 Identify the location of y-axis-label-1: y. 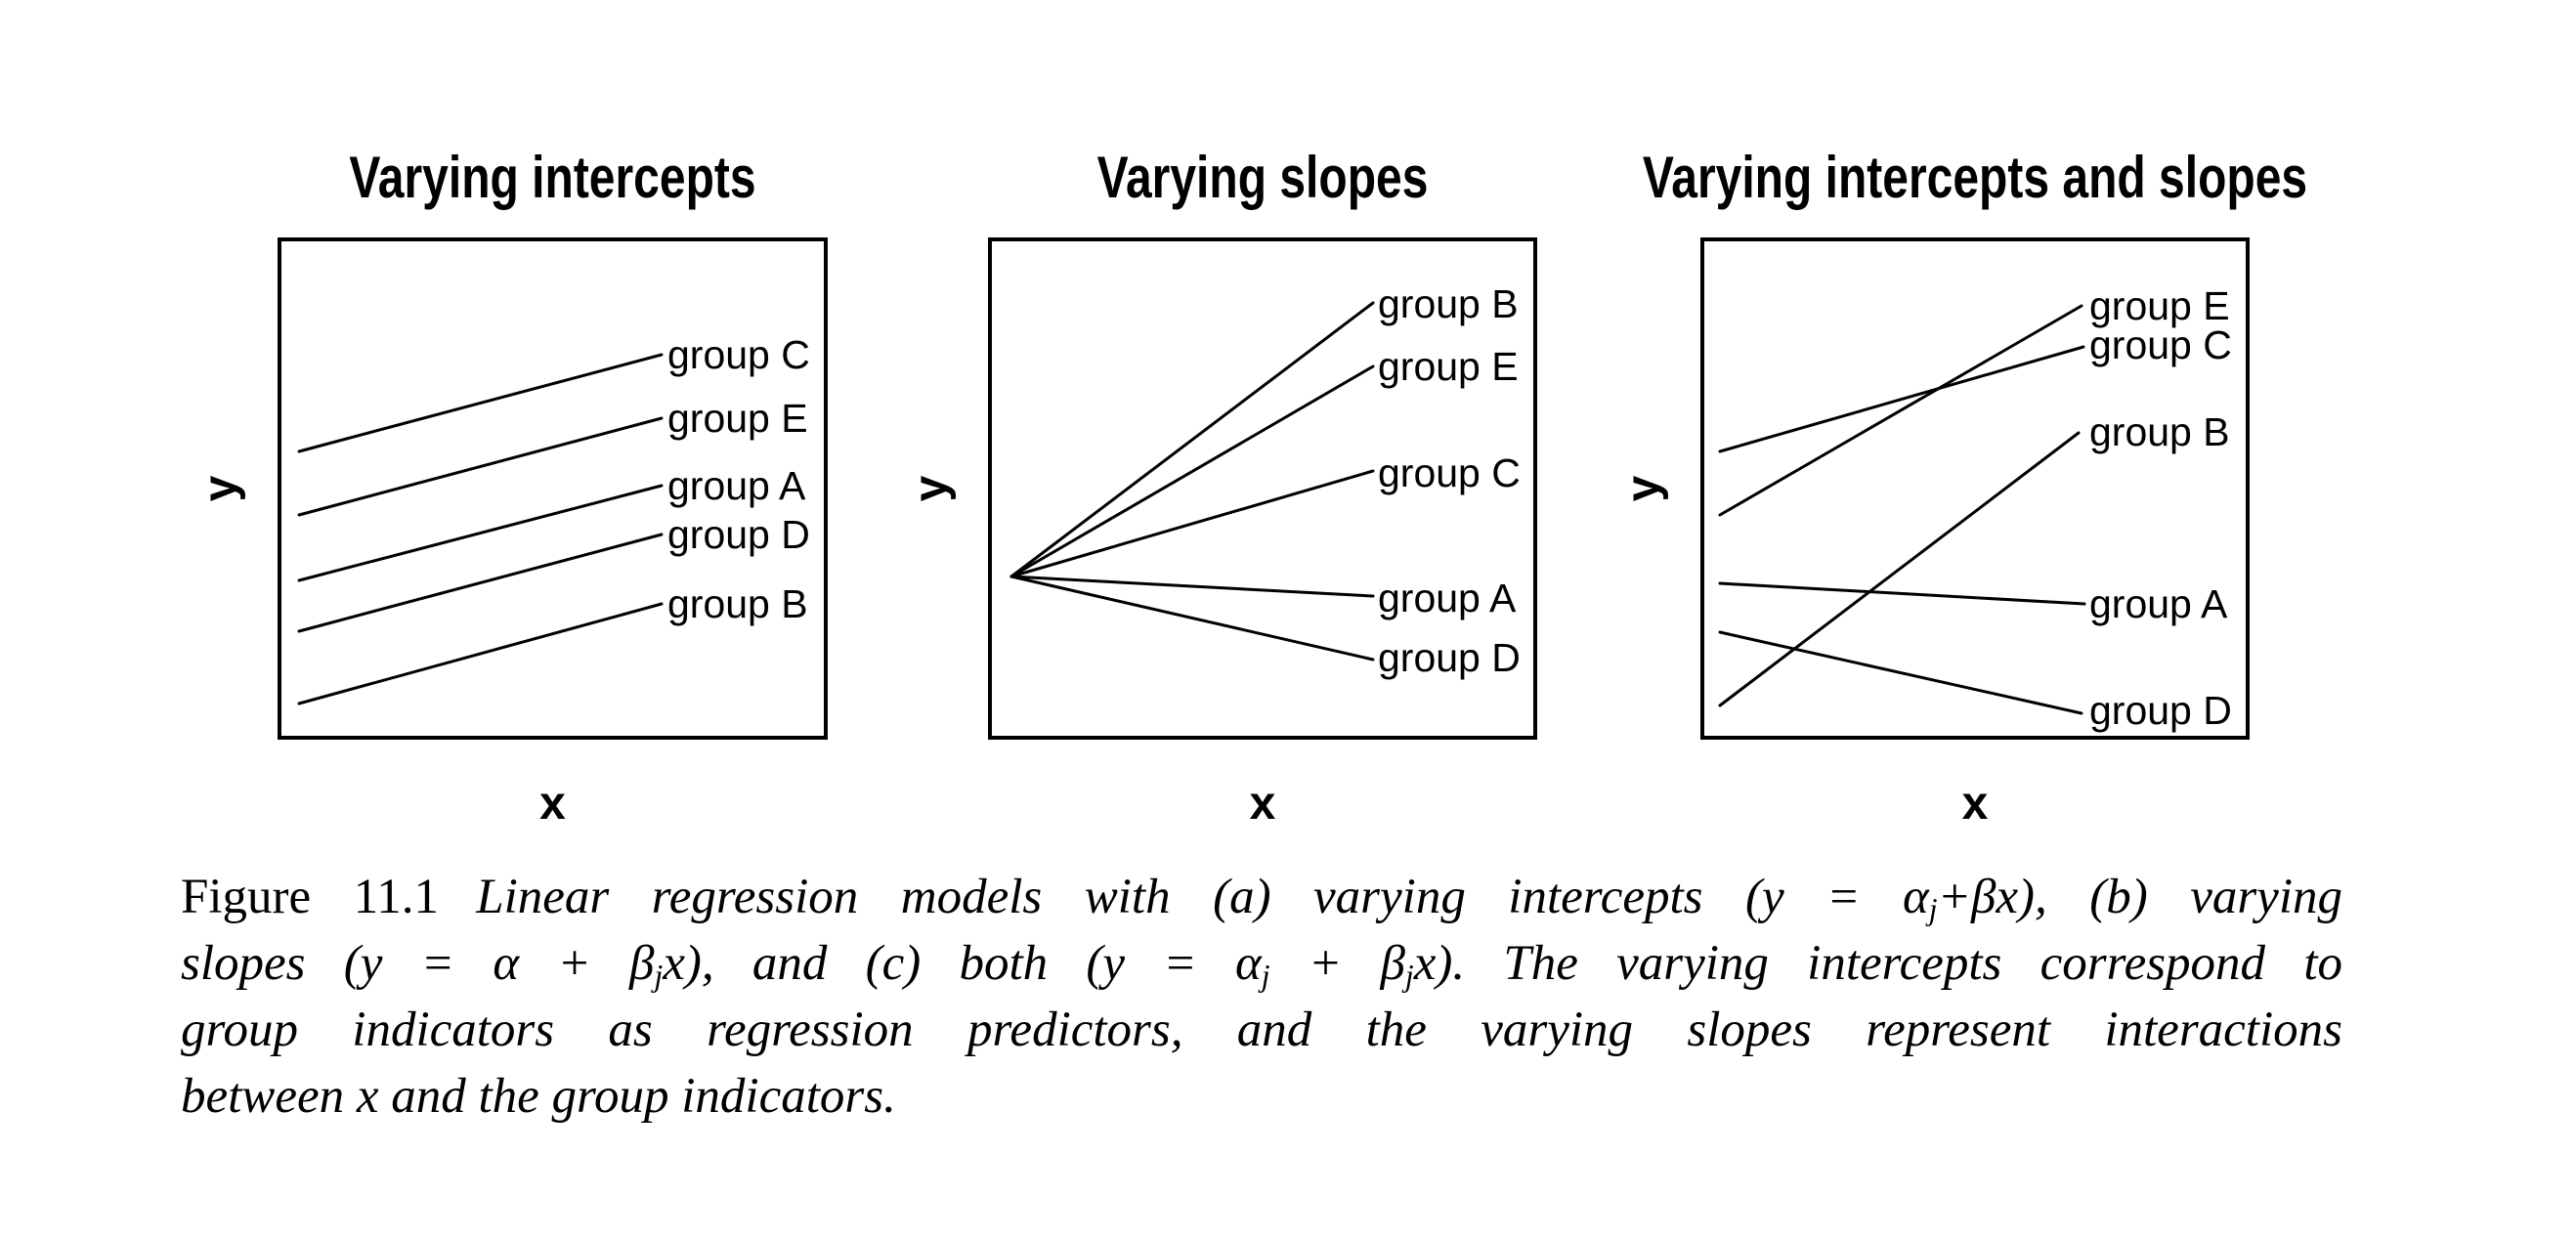
(220, 488).